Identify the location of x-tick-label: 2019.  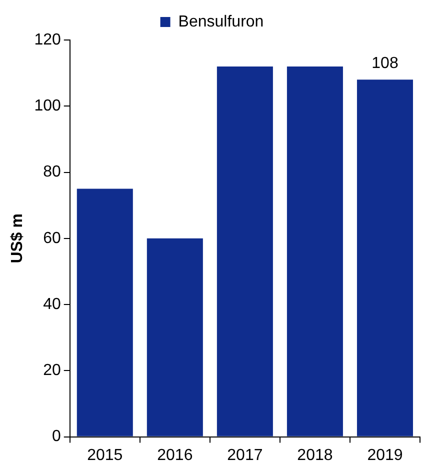
(385, 455).